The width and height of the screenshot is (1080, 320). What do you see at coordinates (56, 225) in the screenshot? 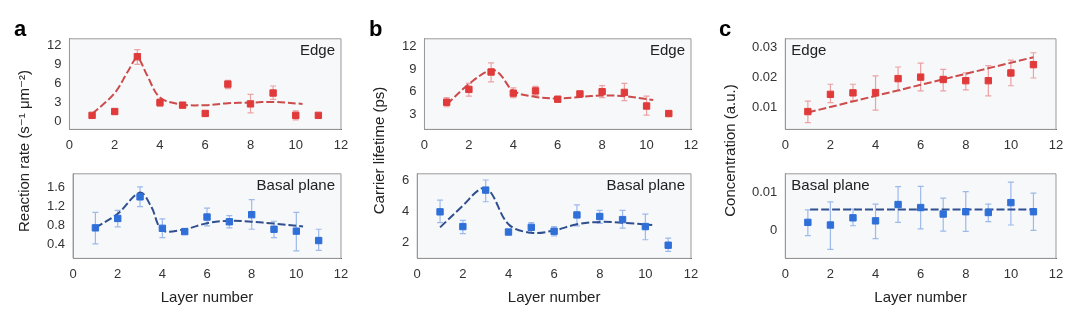
I see `y-tick-label: 0.8` at bounding box center [56, 225].